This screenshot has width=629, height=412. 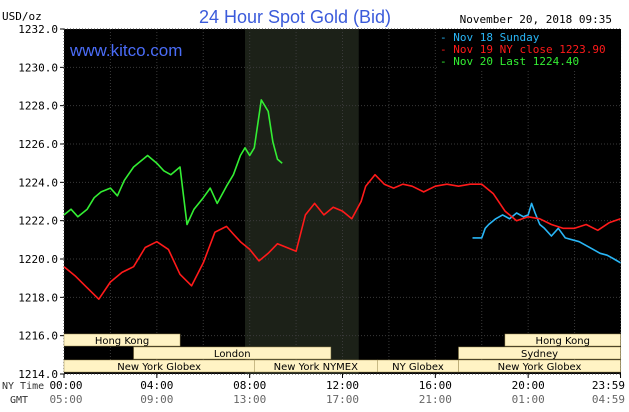 What do you see at coordinates (295, 17) in the screenshot?
I see `chart-title: 24 Hour Spot Gold (Bid)` at bounding box center [295, 17].